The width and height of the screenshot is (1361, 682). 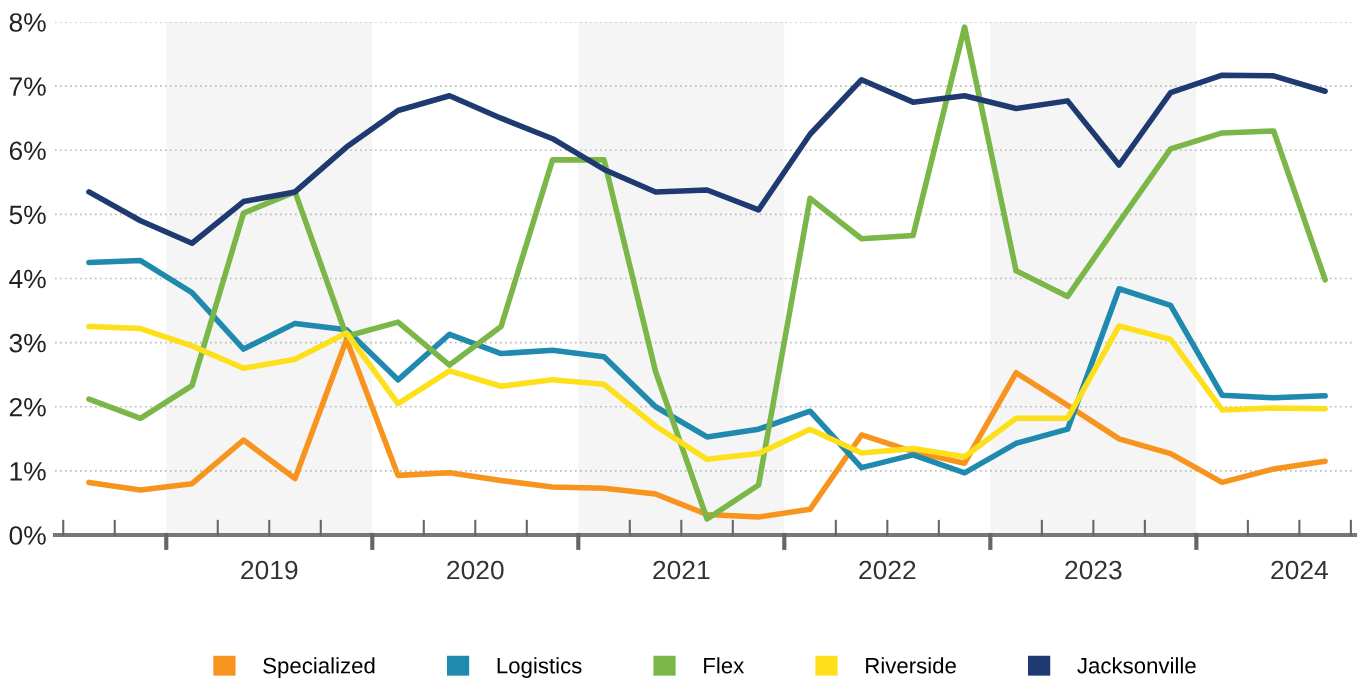 I want to click on y-tick-label: 5%, so click(x=27, y=215).